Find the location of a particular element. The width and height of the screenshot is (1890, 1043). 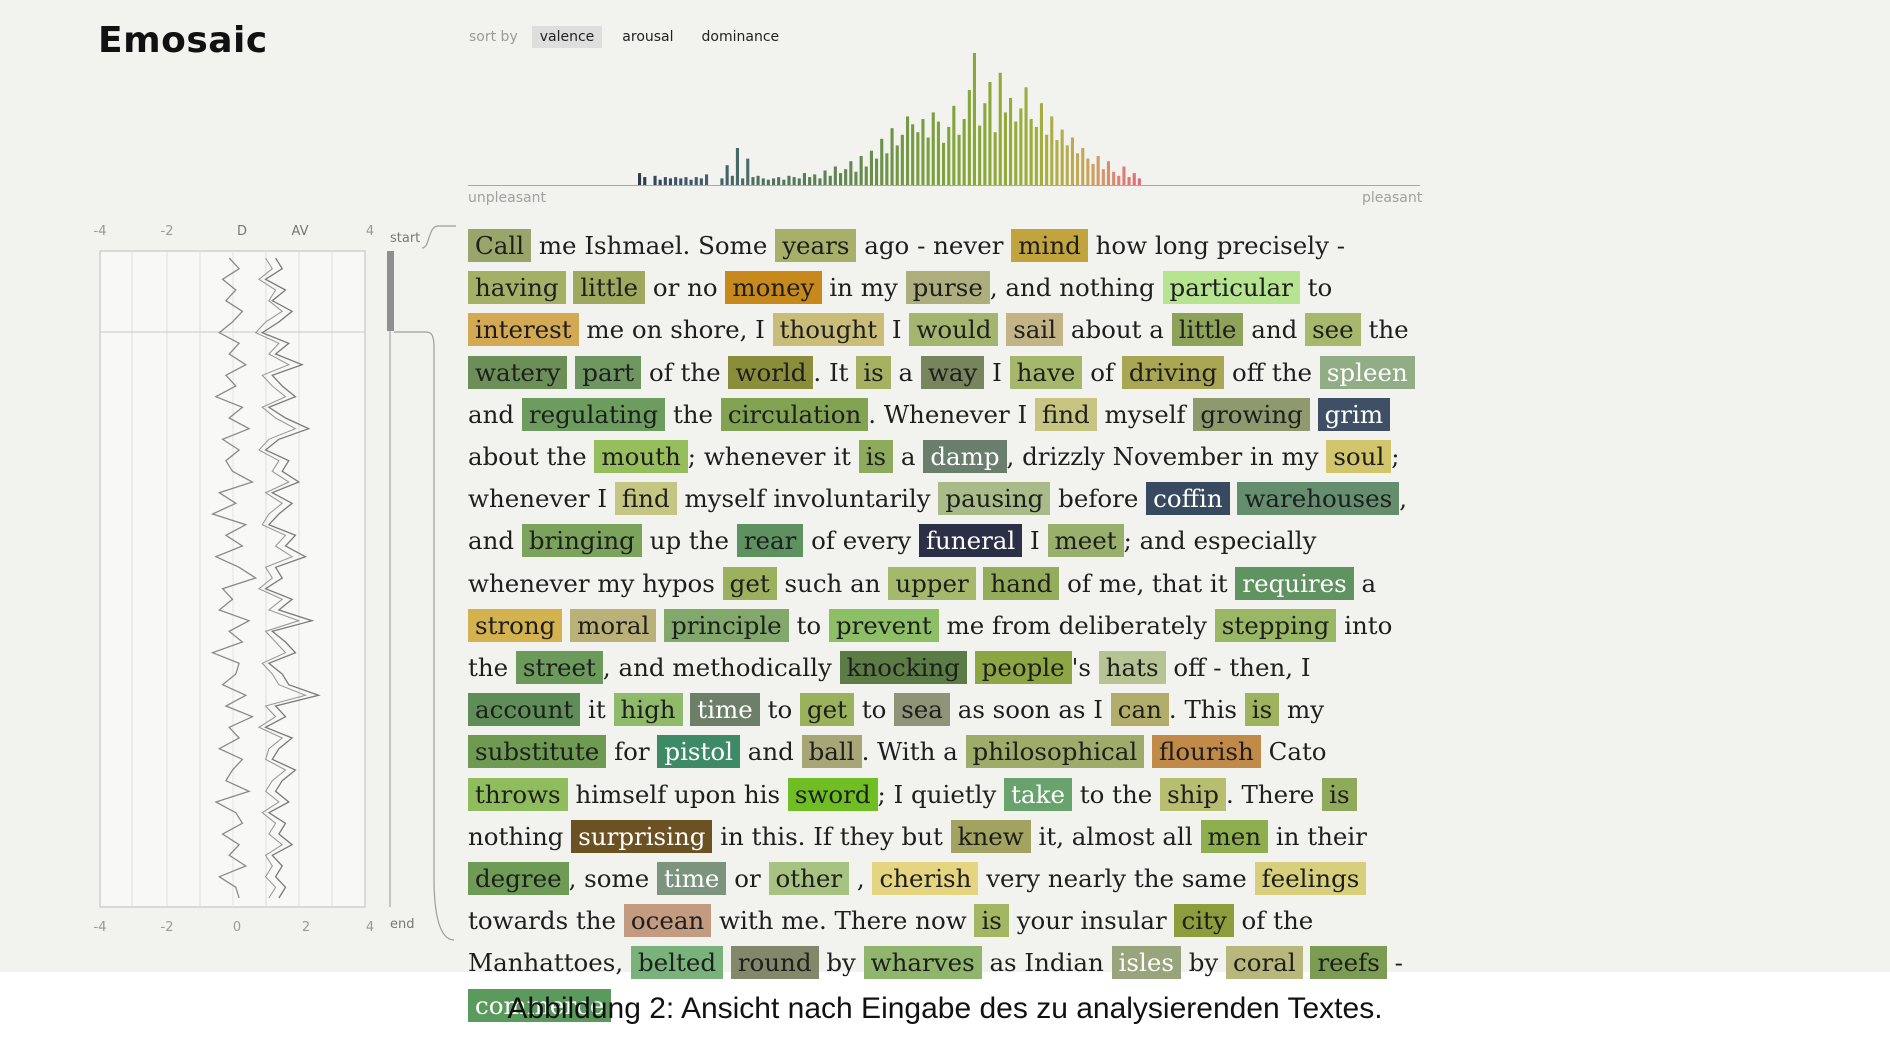

emotion-word: prevent is located at coordinates (883, 625).